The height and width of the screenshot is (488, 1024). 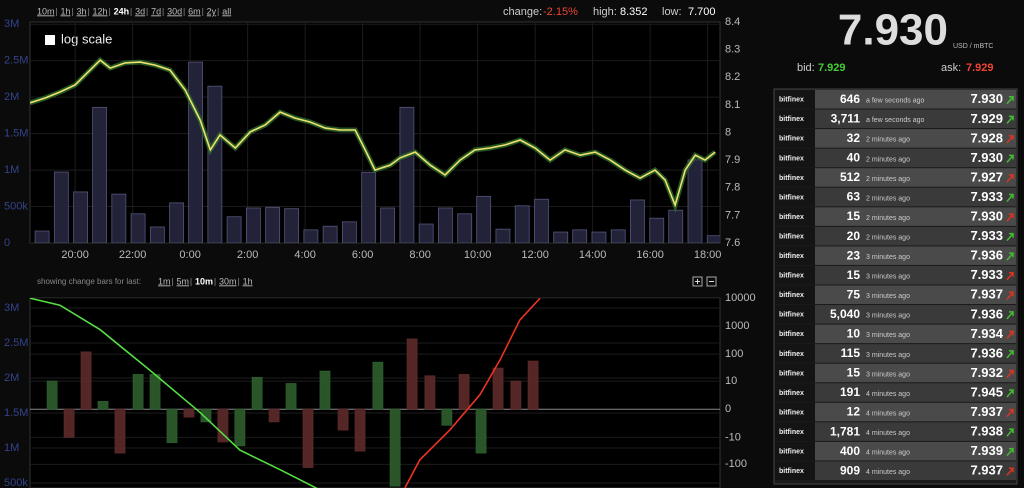 What do you see at coordinates (728, 409) in the screenshot?
I see `y2-tick-label: 0` at bounding box center [728, 409].